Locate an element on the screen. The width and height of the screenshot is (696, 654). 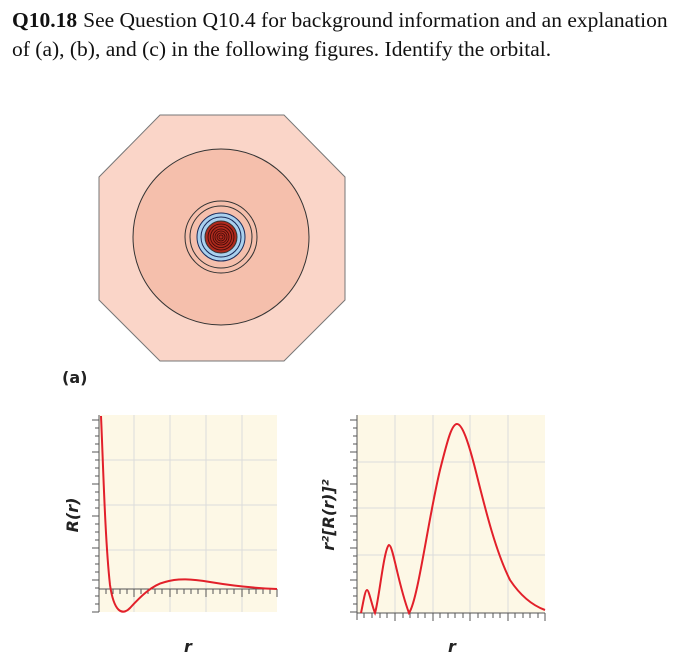
plot1-ylabel: R(r) is located at coordinates (72, 515).